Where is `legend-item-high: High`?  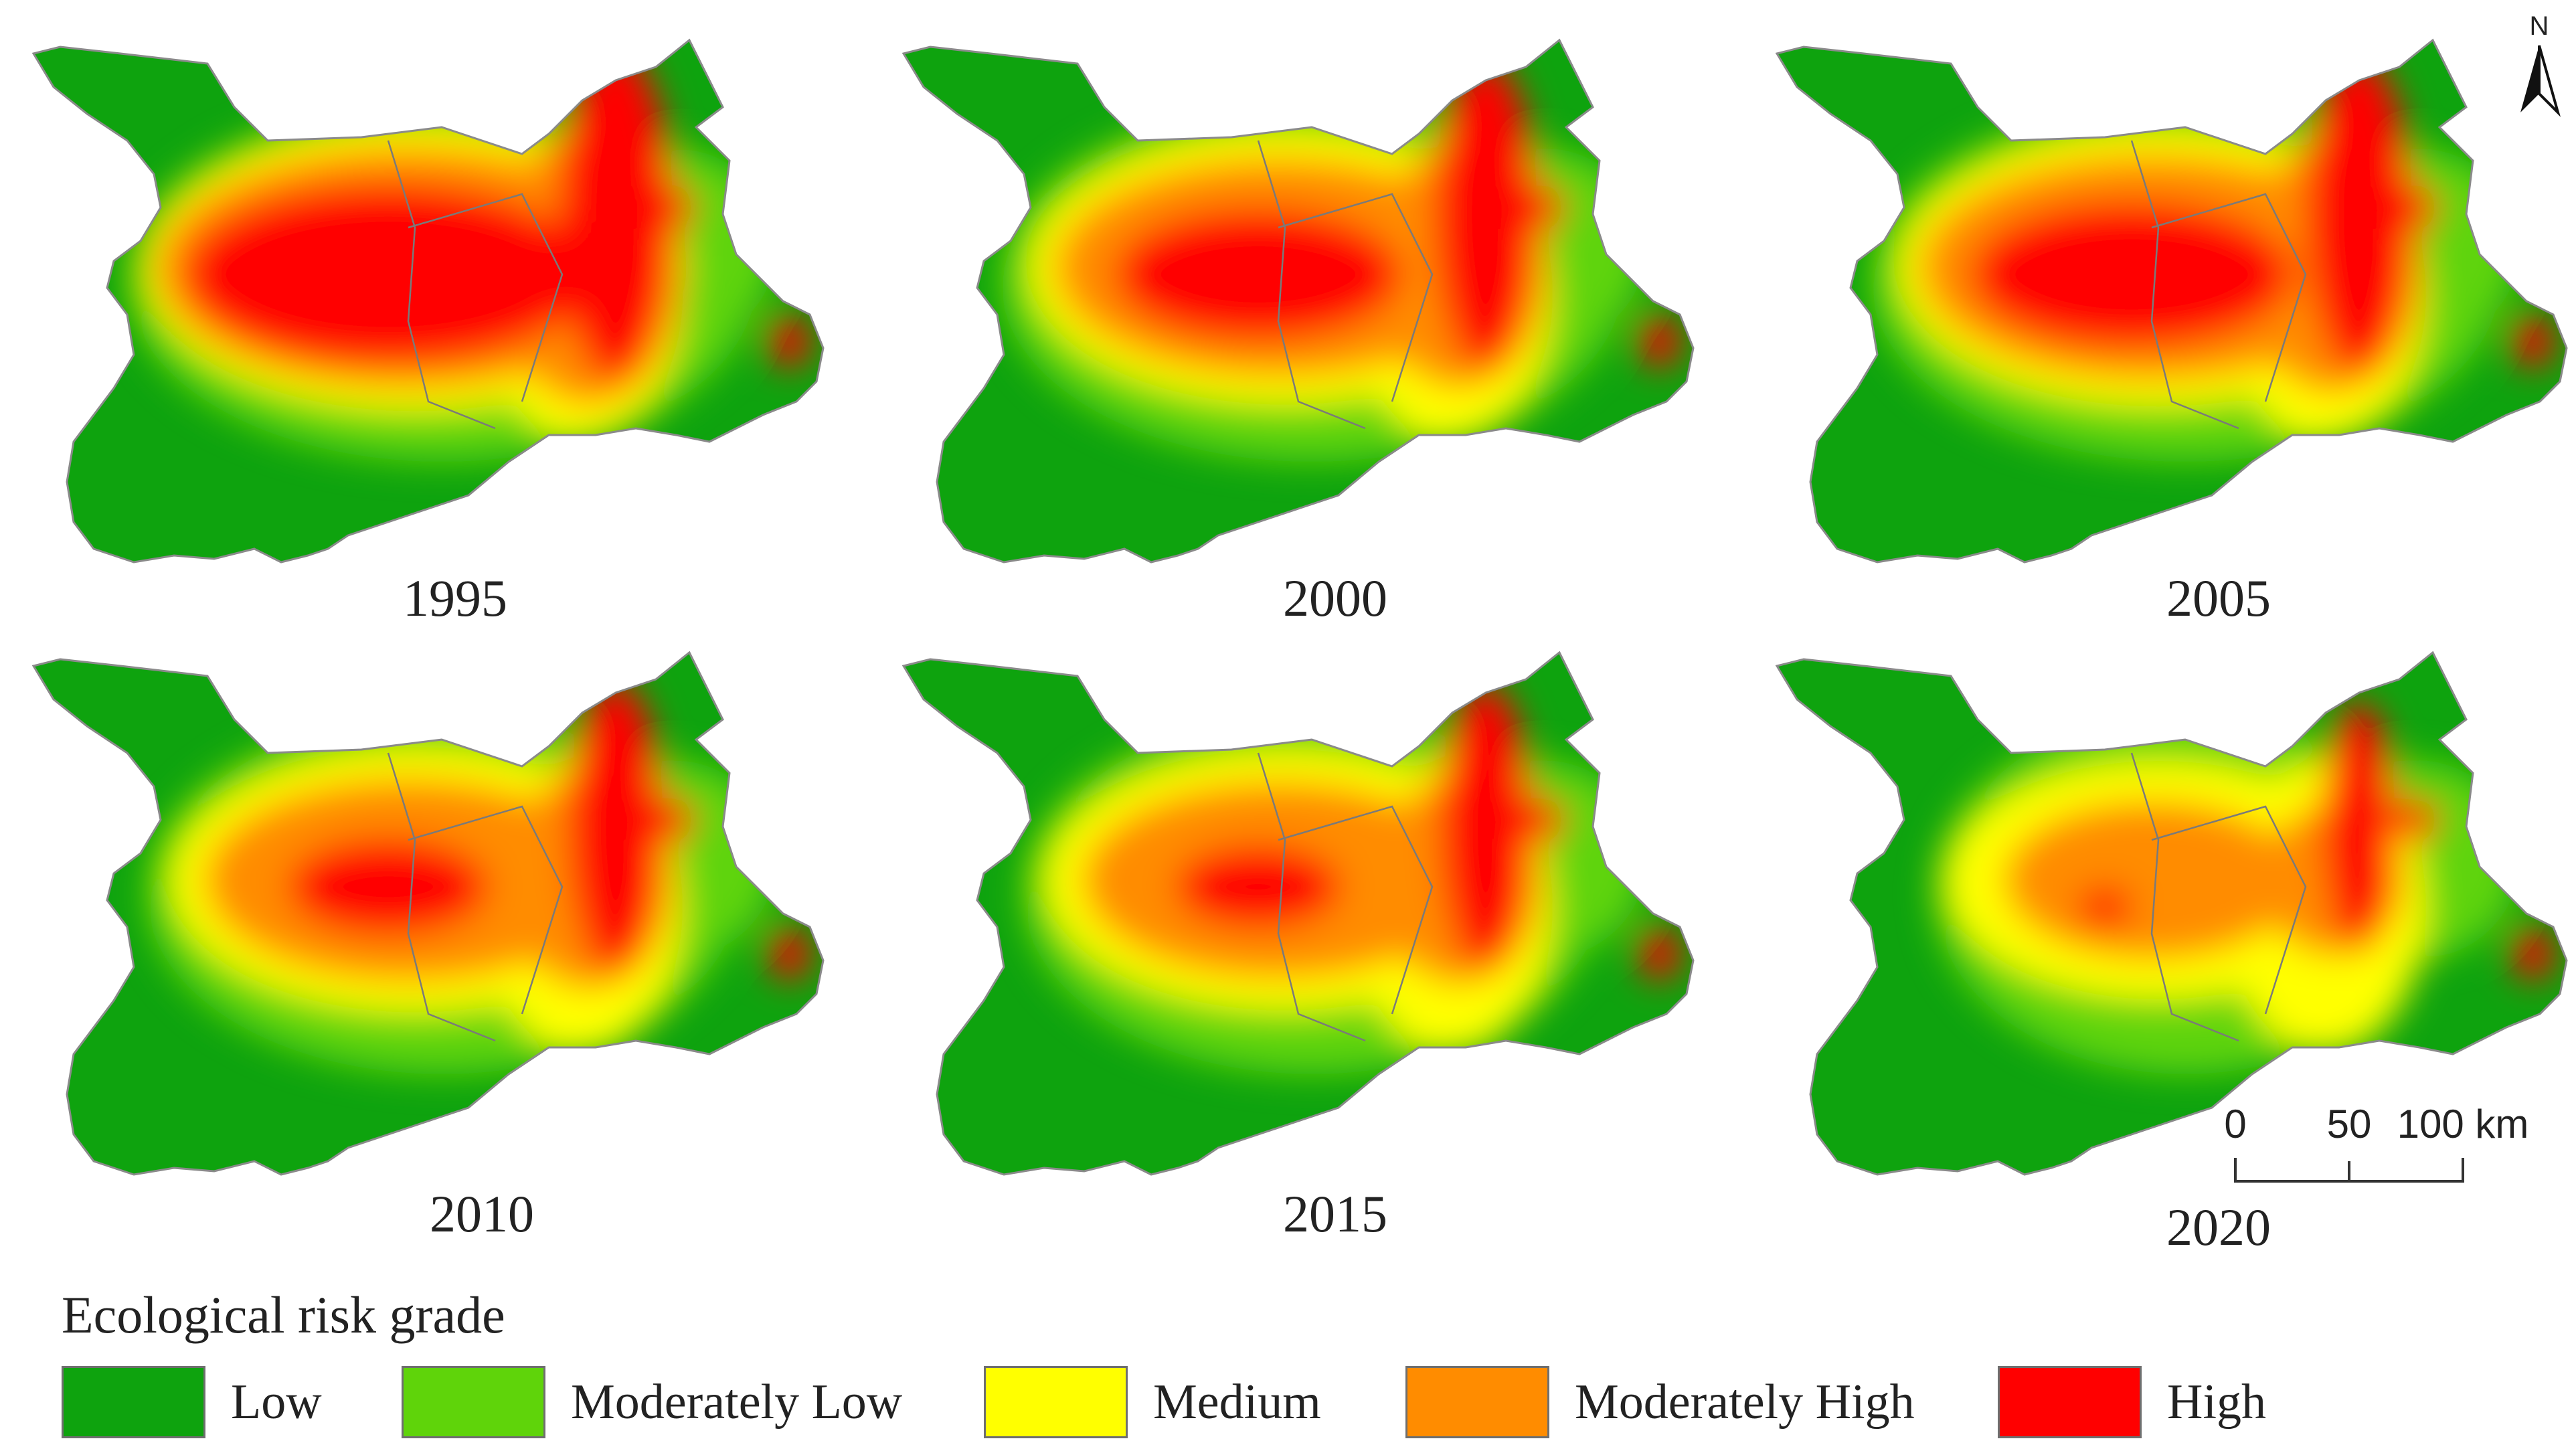
legend-item-high: High is located at coordinates (2132, 1402).